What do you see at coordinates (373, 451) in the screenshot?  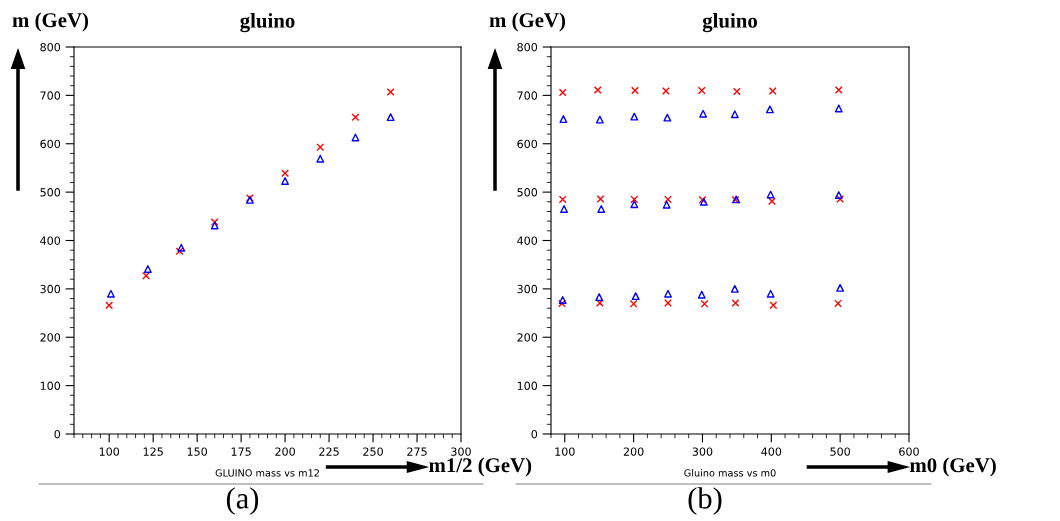 I see `x-tick-label: 250` at bounding box center [373, 451].